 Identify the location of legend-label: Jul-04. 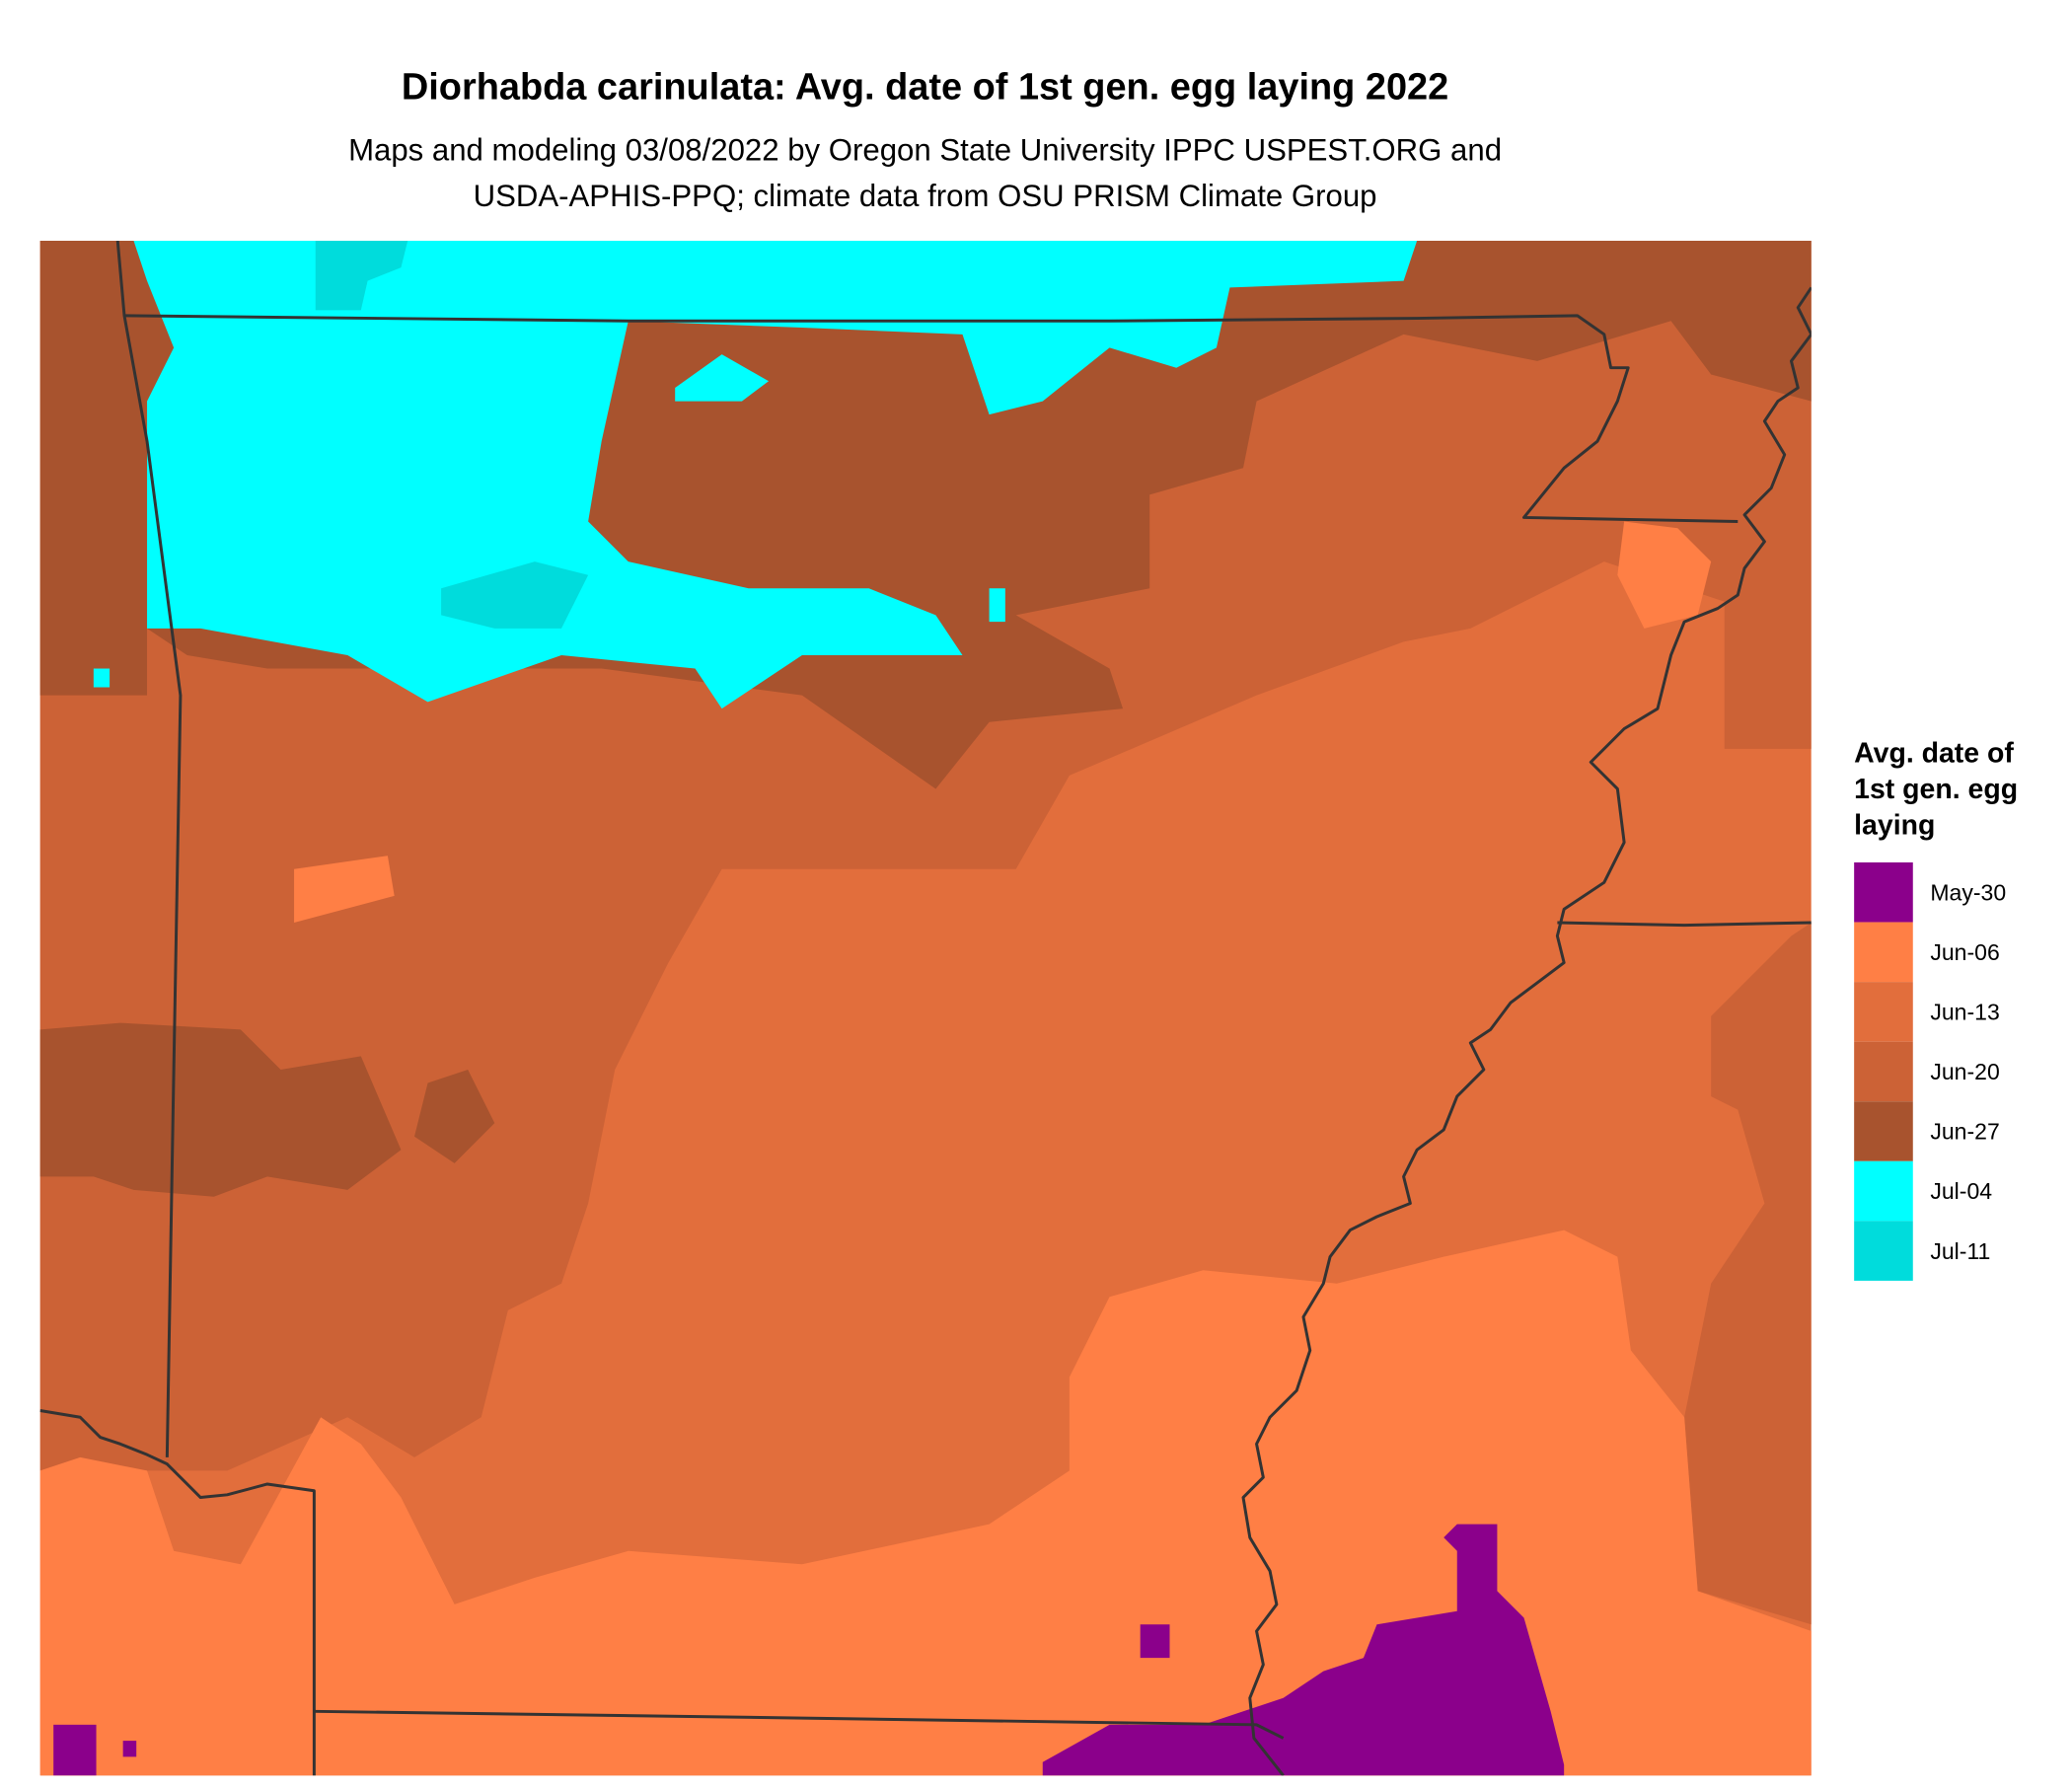
(1961, 1191).